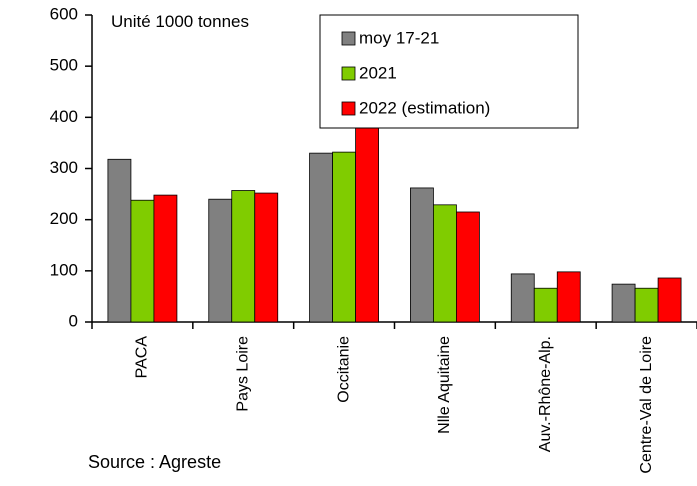 The height and width of the screenshot is (486, 697). What do you see at coordinates (424, 107) in the screenshot?
I see `legend-label: 2022 (estimation)` at bounding box center [424, 107].